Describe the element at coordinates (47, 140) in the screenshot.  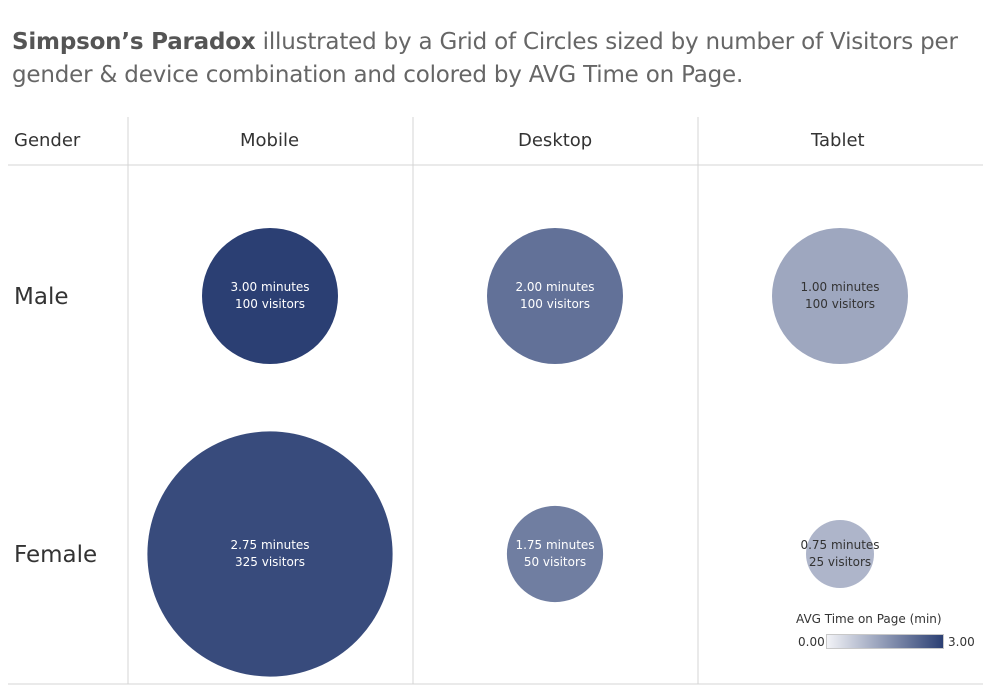
I see `column-header-gender: Gender` at that location.